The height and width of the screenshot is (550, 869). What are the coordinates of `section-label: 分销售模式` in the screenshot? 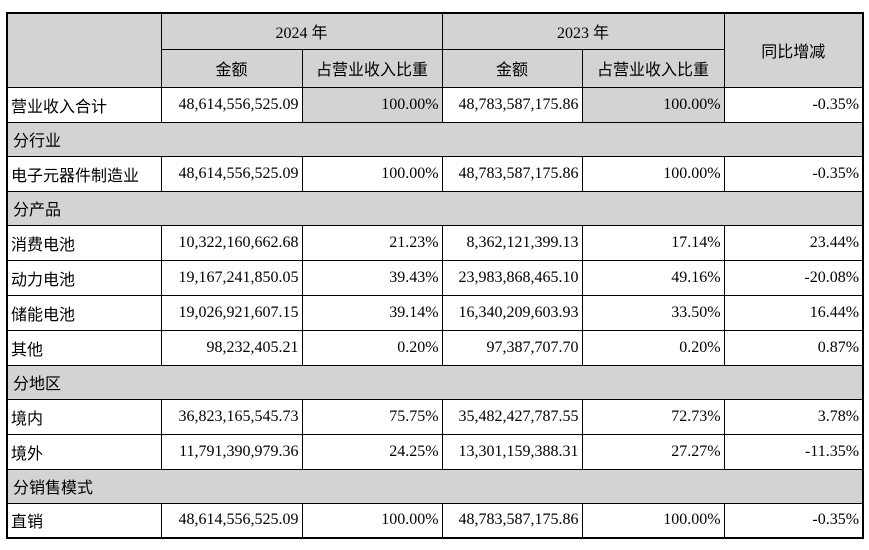 It's located at (435, 486).